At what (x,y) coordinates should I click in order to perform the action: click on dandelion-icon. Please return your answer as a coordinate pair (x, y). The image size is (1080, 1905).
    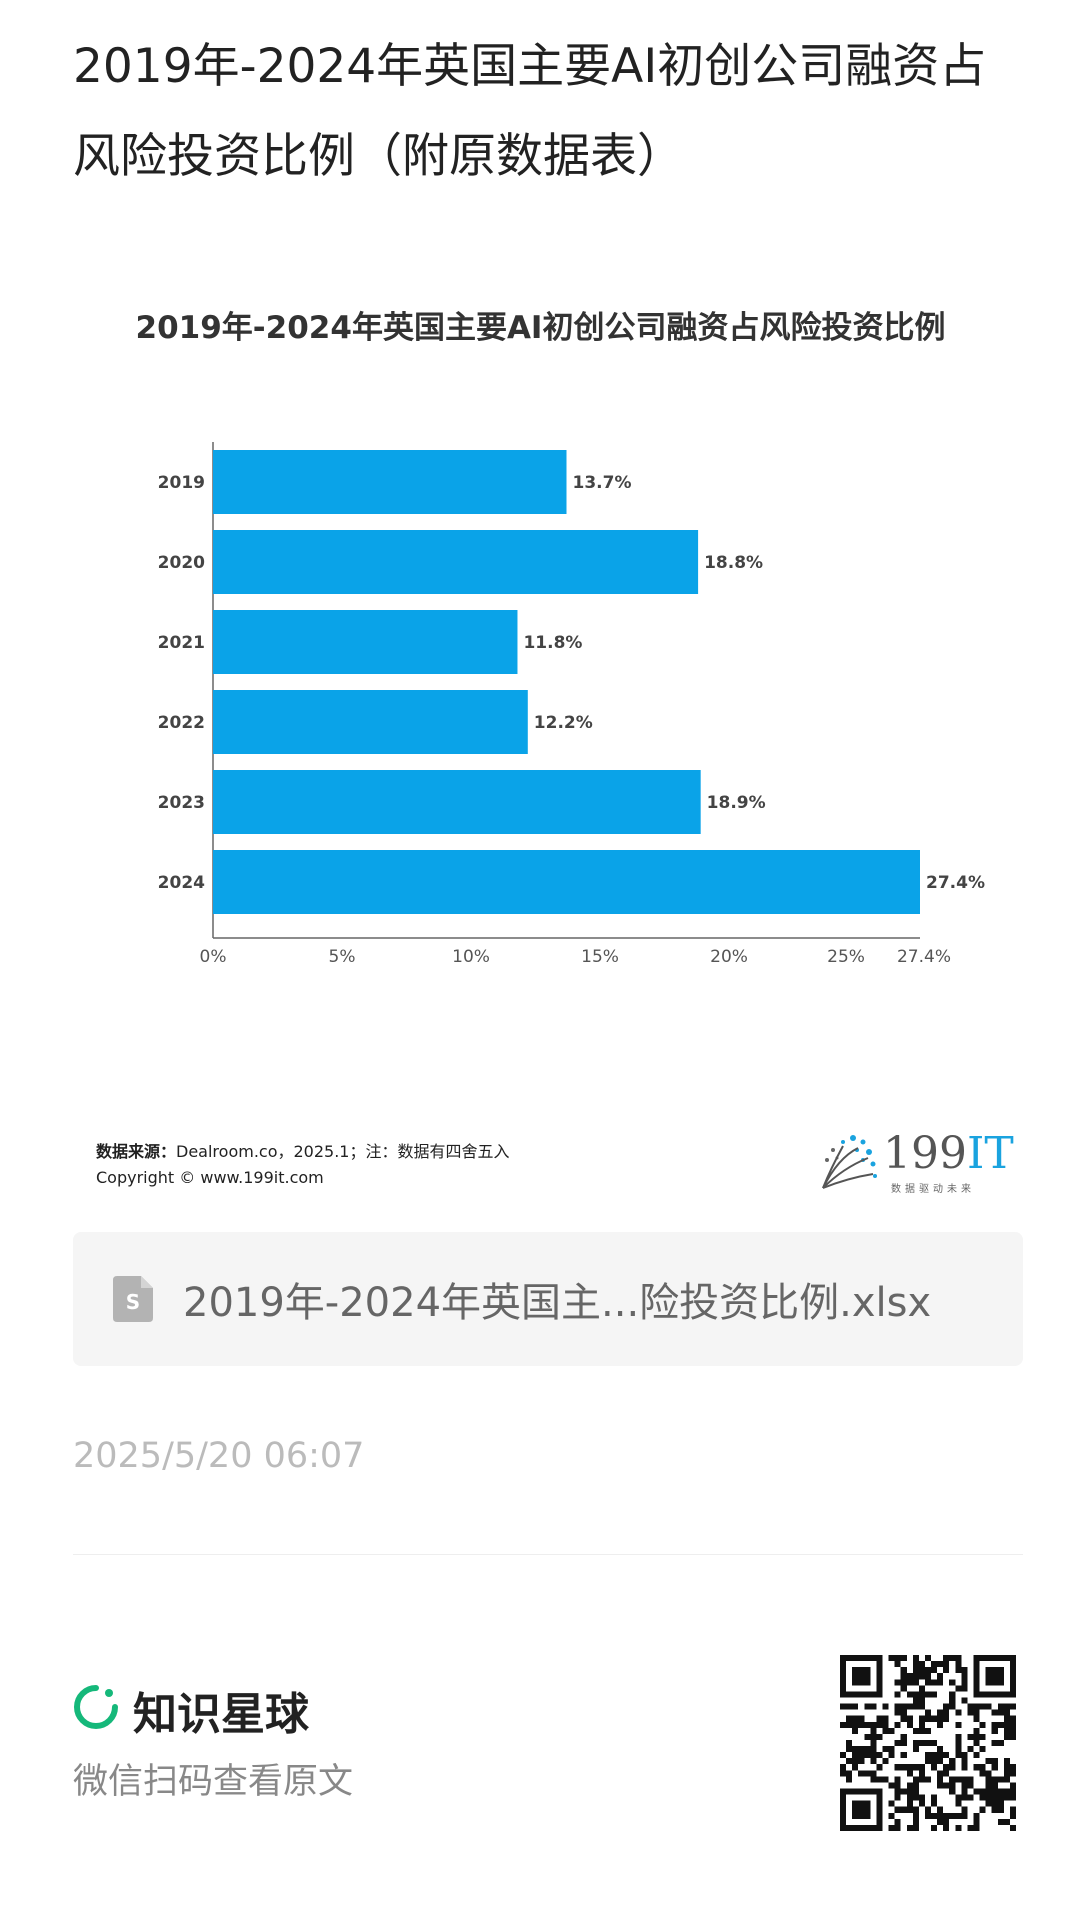
    Looking at the image, I should click on (849, 1162).